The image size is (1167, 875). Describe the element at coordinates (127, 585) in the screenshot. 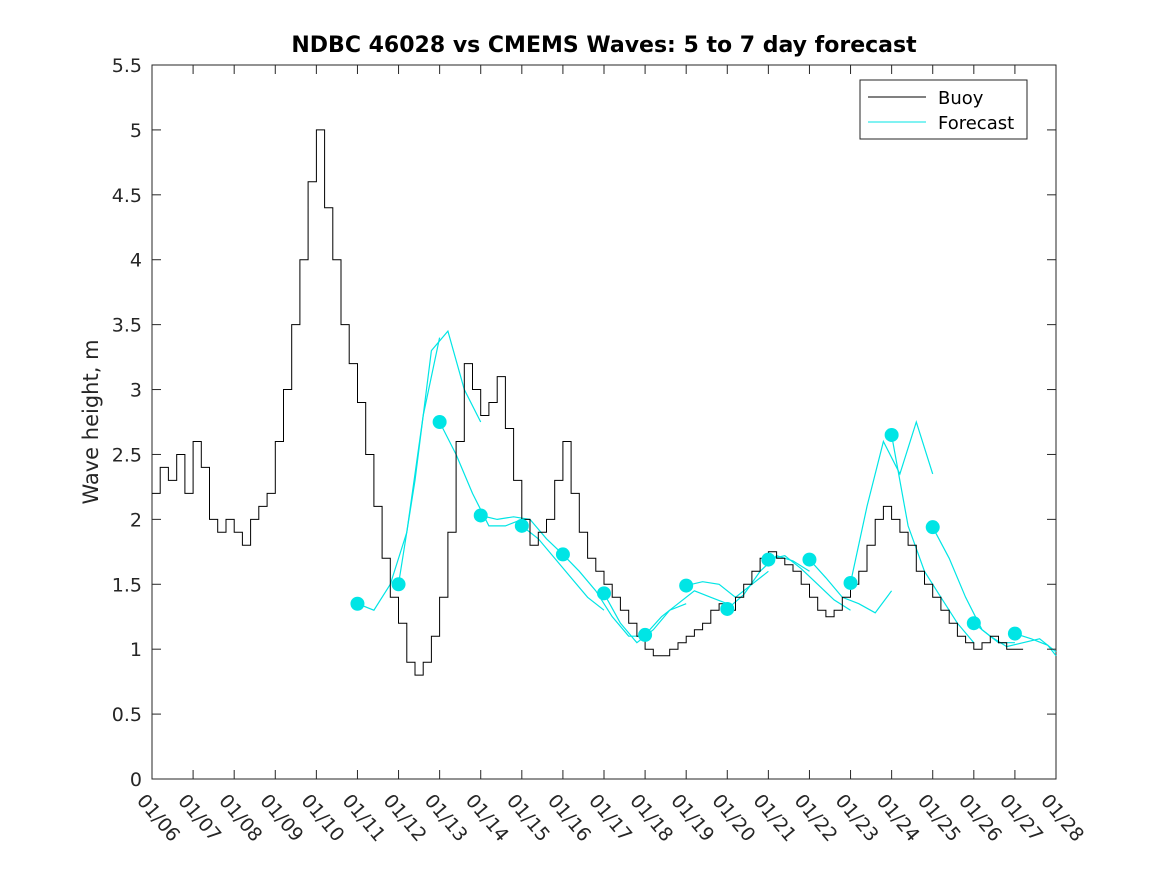

I see `y-tick-label: 1.5` at that location.